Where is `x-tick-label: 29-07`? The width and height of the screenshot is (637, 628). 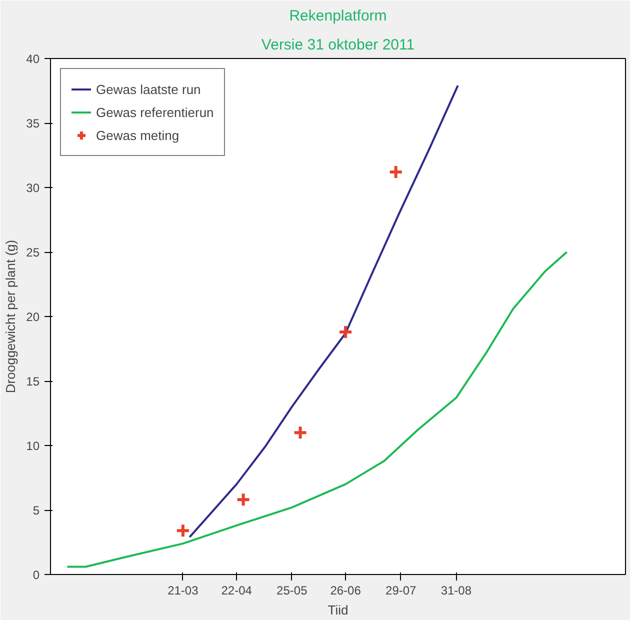
x-tick-label: 29-07 is located at coordinates (401, 591).